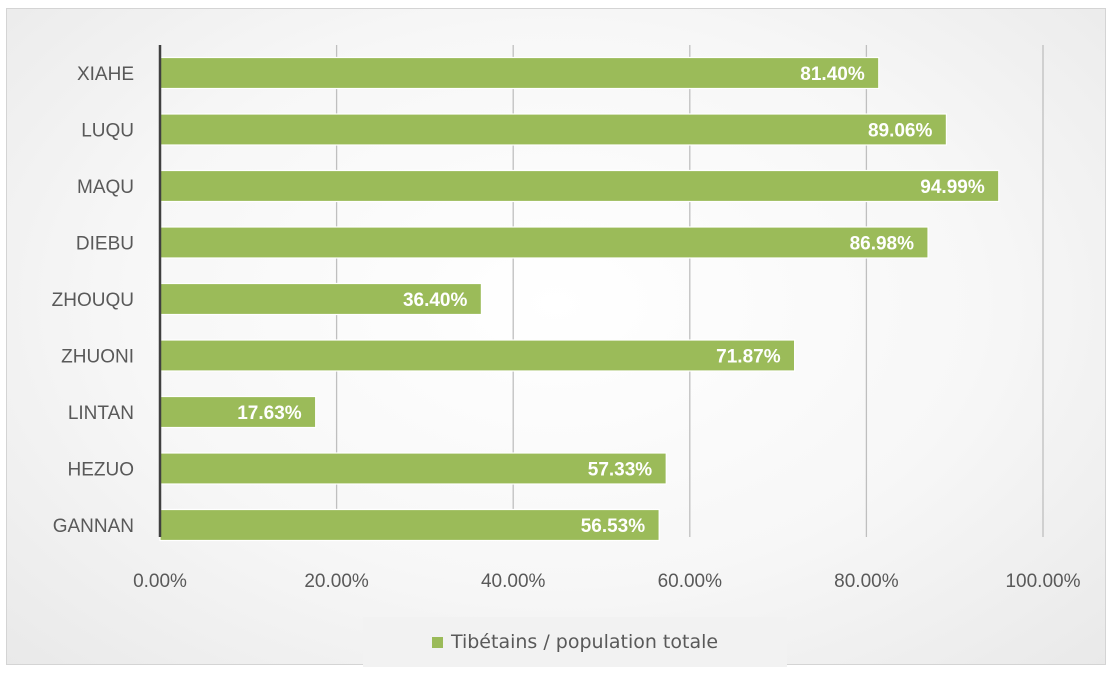 The height and width of the screenshot is (675, 1114). What do you see at coordinates (435, 300) in the screenshot?
I see `data-label: 36.40%` at bounding box center [435, 300].